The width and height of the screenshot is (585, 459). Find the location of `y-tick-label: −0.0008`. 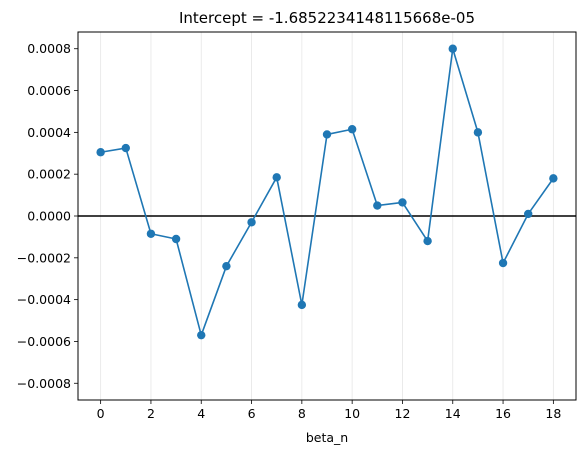

y-tick-label: −0.0008 is located at coordinates (44, 383).